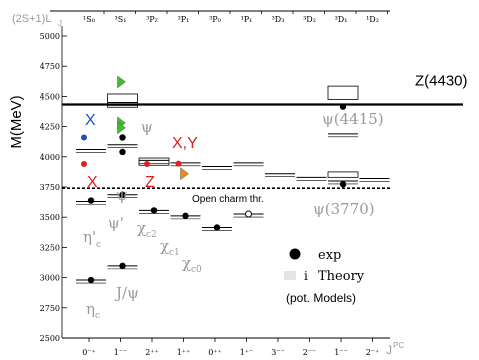 The image size is (479, 360). I want to click on wave-label: ³S₁, so click(121, 19).